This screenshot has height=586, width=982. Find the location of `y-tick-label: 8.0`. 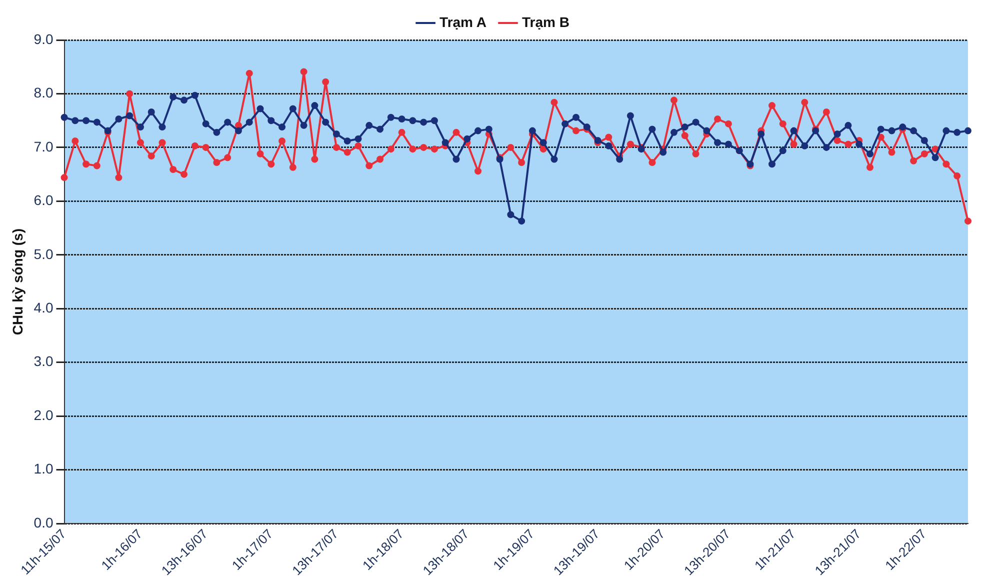

y-tick-label: 8.0 is located at coordinates (44, 92).